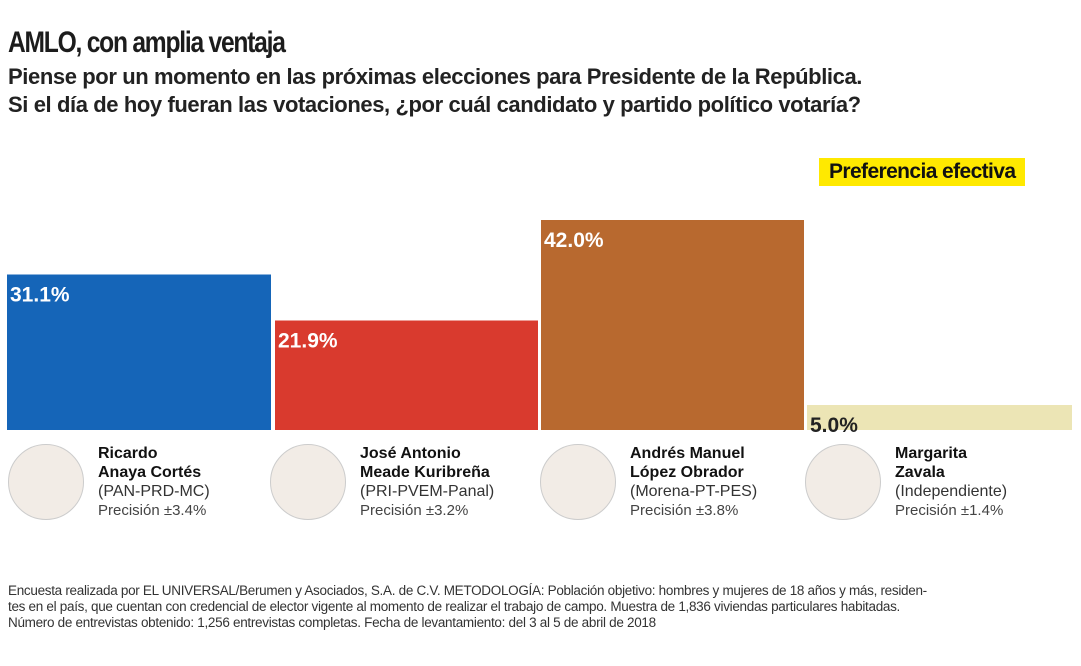 Image resolution: width=1081 pixels, height=666 pixels. Describe the element at coordinates (425, 472) in the screenshot. I see `candidate-name: Meade Kuribreña` at that location.